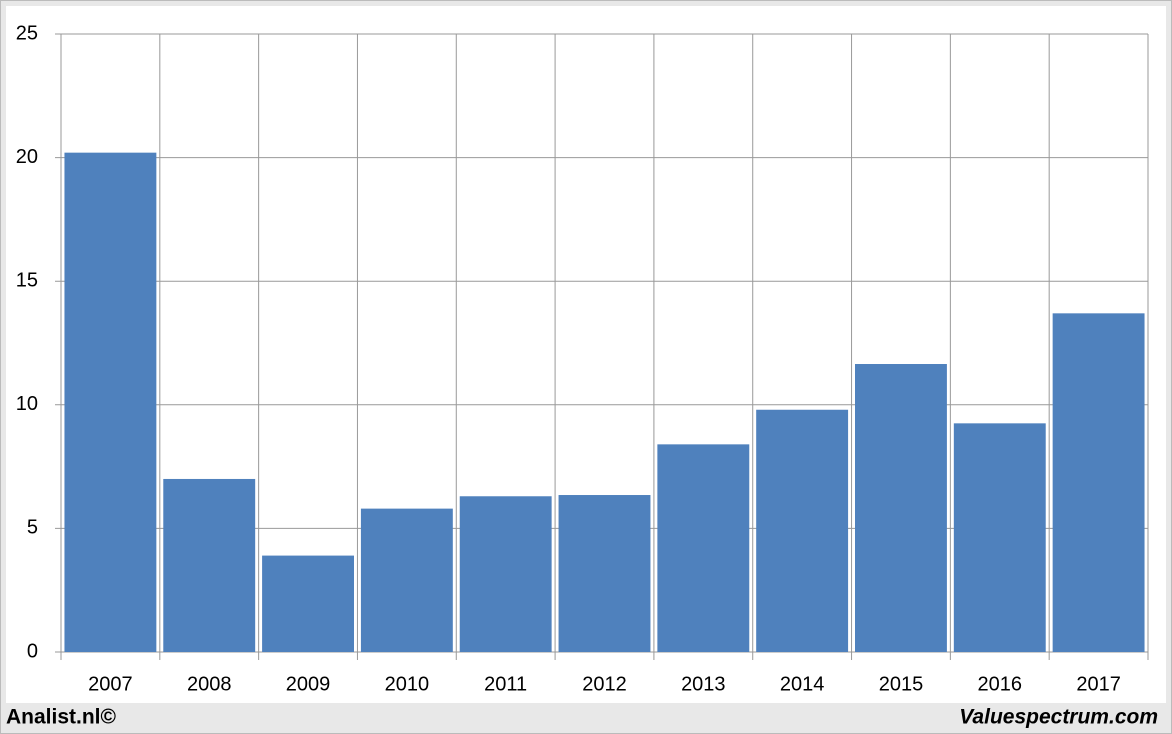  Describe the element at coordinates (1098, 684) in the screenshot. I see `x-tick-label: 2017` at that location.